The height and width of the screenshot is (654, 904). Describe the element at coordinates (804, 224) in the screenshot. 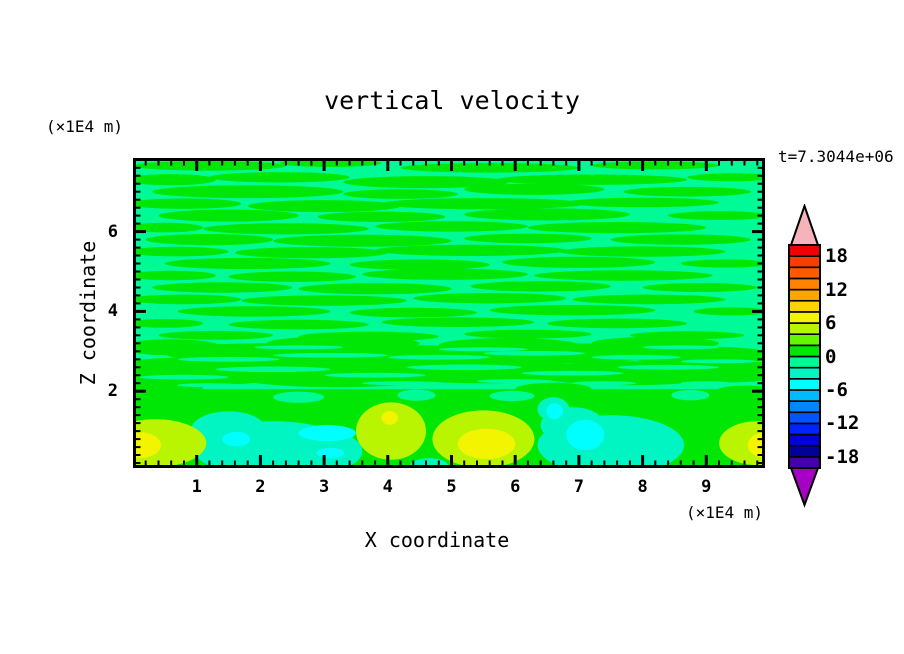

I see `colorbar-over-arrow` at that location.